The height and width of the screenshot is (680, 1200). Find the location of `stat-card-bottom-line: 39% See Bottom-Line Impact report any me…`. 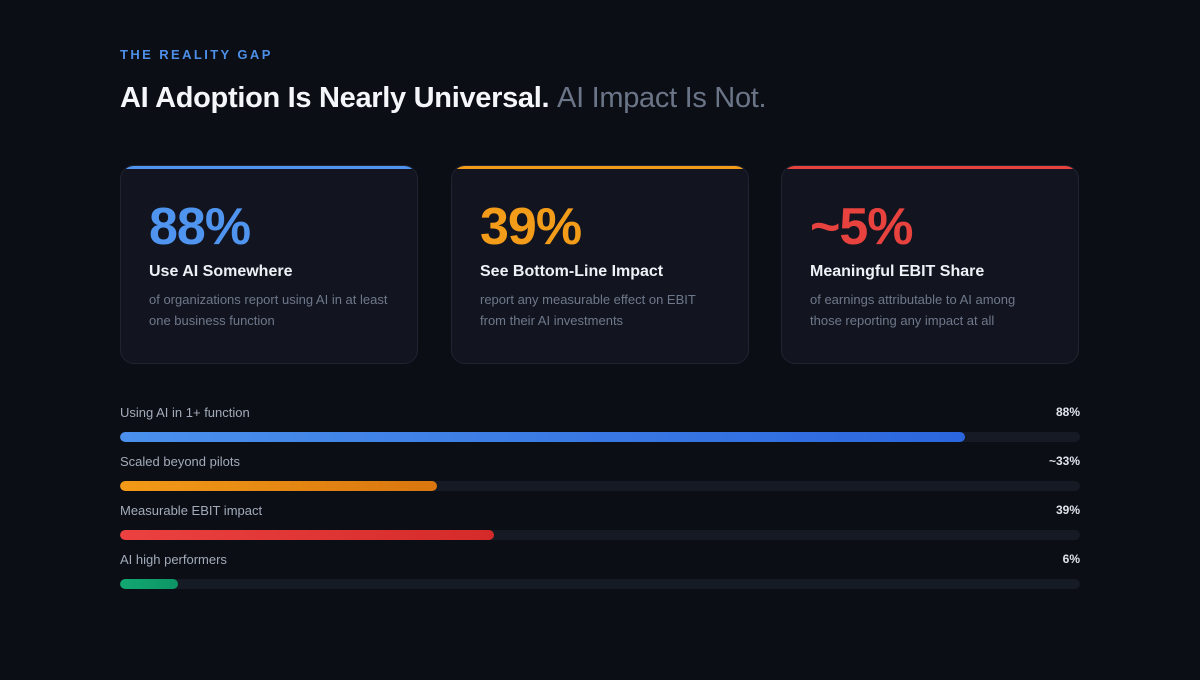

stat-card-bottom-line: 39% See Bottom-Line Impact report any me… is located at coordinates (600, 264).